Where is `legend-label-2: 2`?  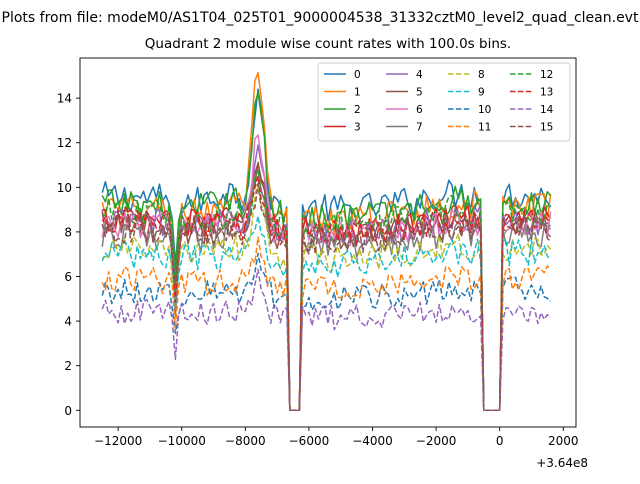 legend-label-2: 2 is located at coordinates (357, 110).